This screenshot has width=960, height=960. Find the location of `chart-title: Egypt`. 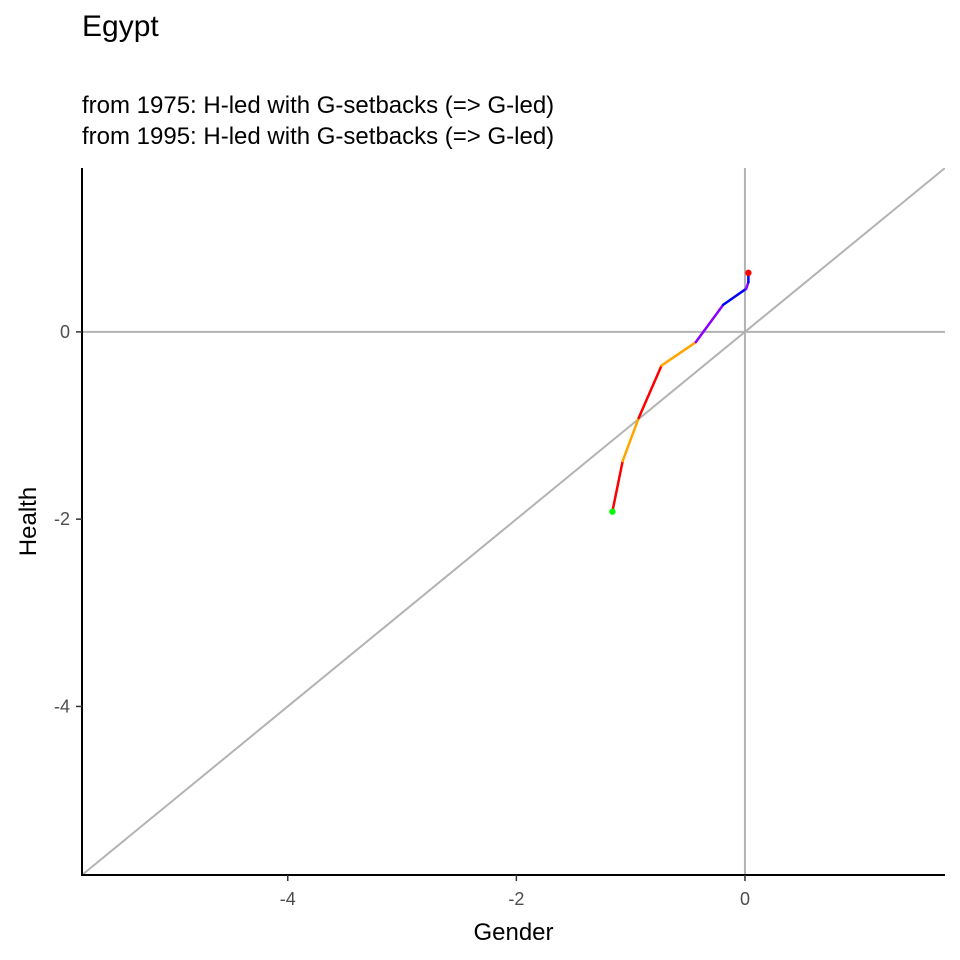

chart-title: Egypt is located at coordinates (120, 26).